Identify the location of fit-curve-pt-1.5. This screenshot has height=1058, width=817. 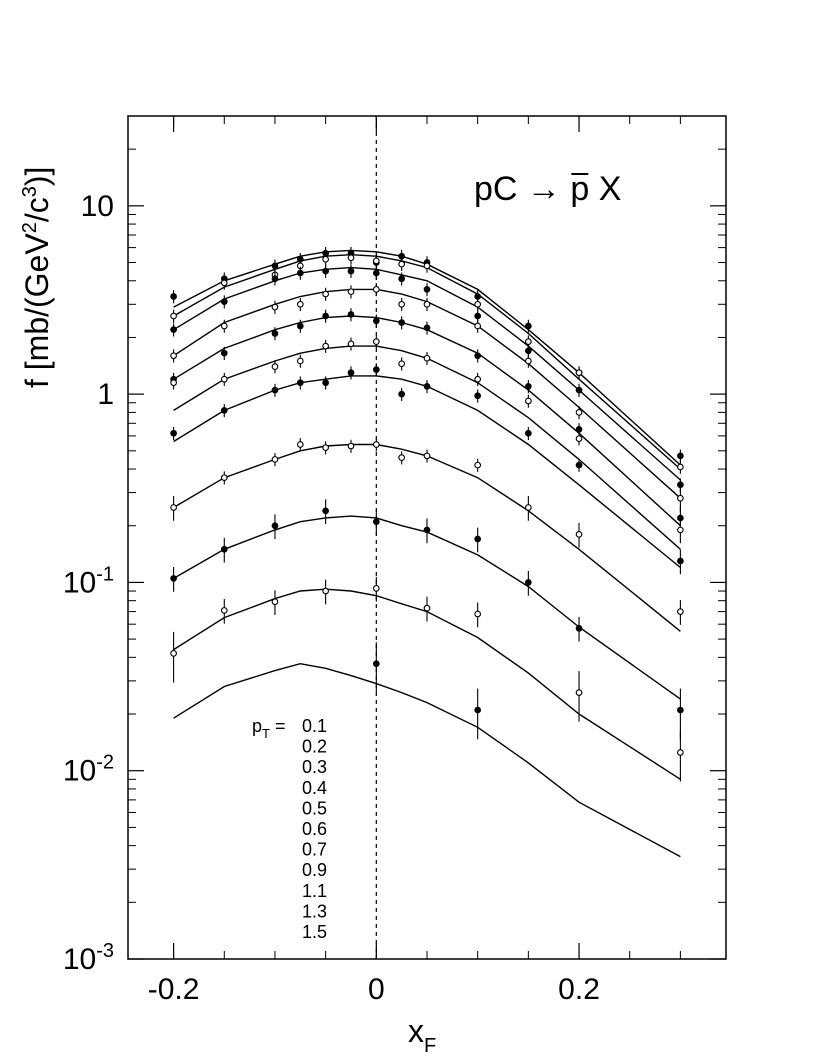
(427, 760).